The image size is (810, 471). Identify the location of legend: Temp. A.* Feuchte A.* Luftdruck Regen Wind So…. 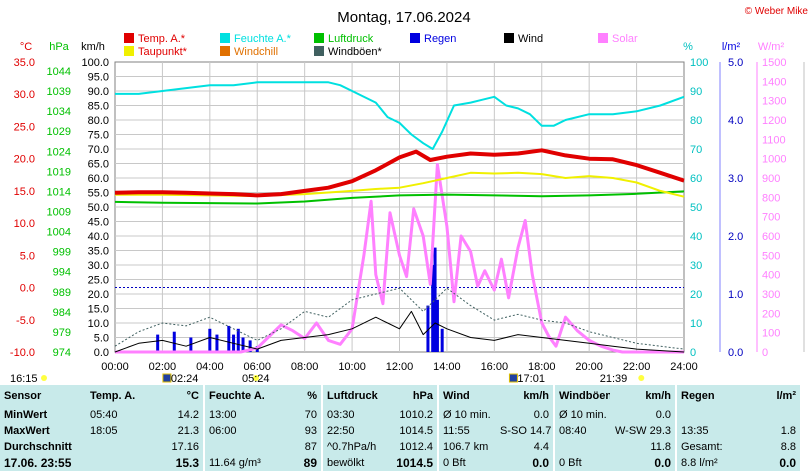
(381, 45).